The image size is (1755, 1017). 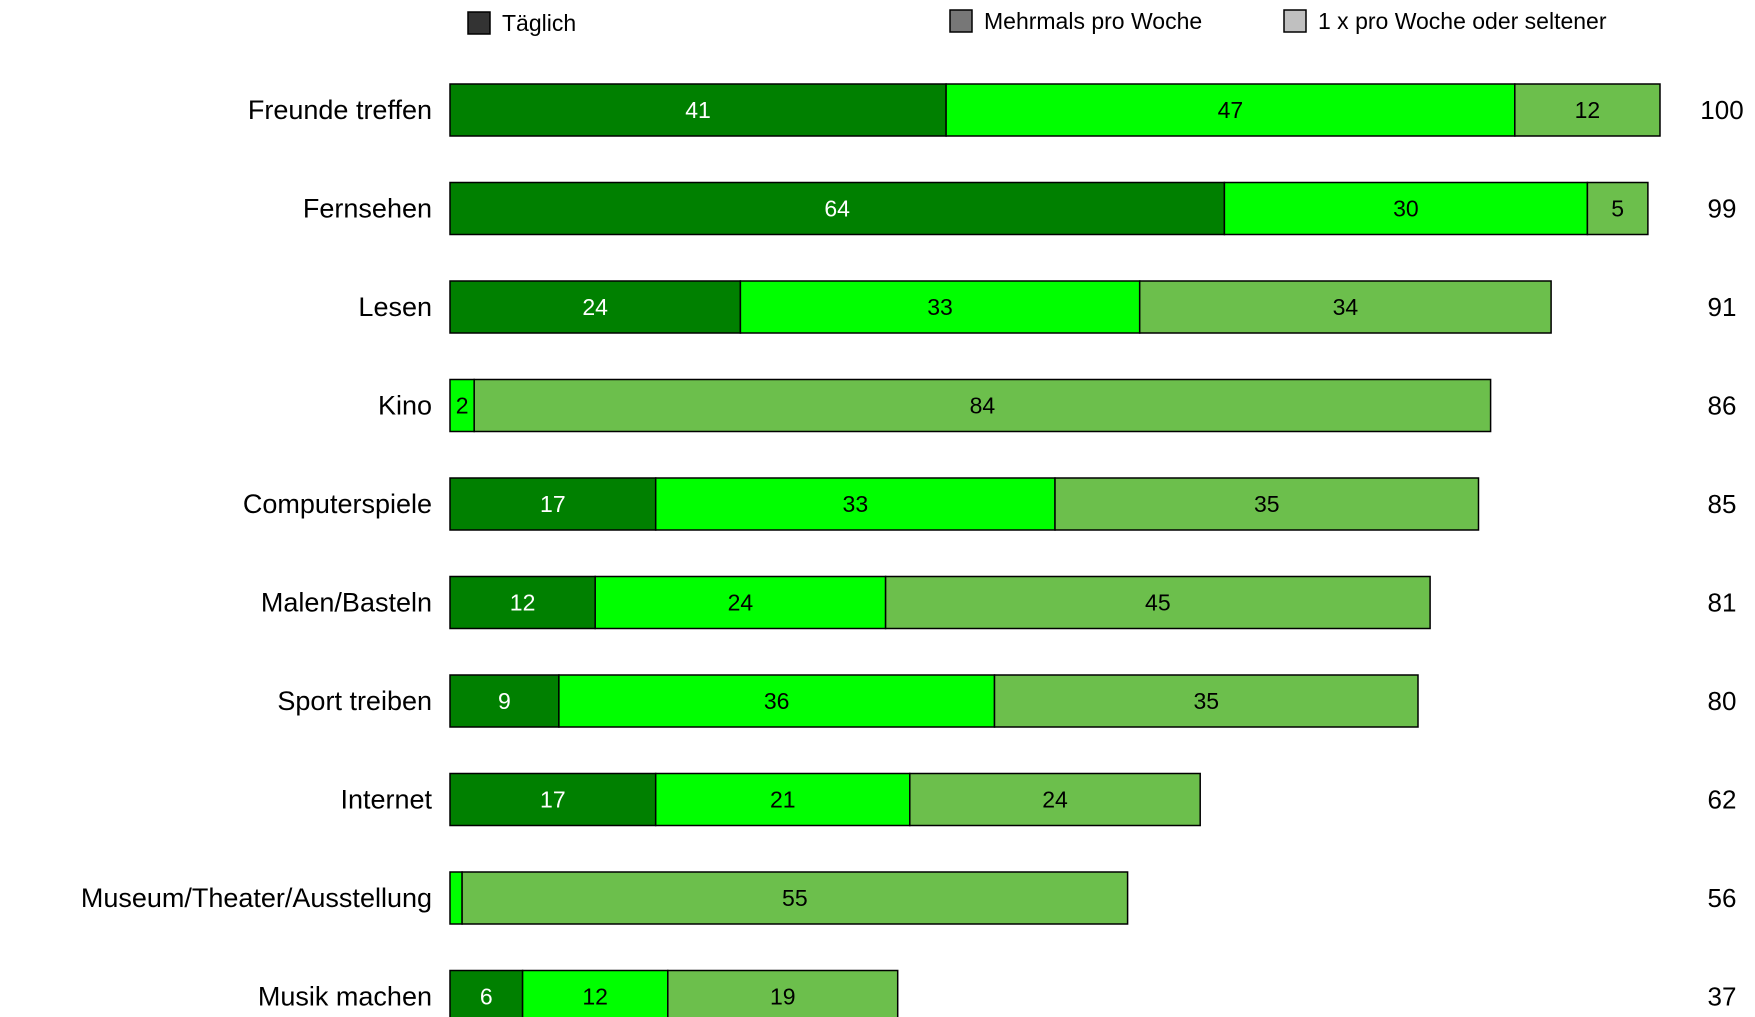 I want to click on total-label: 80, so click(x=1722, y=701).